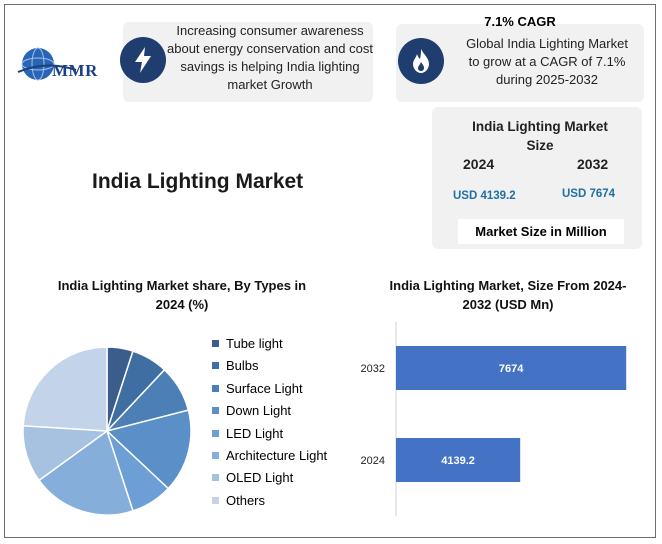  Describe the element at coordinates (547, 43) in the screenshot. I see `cagr-line: Global India Lighting Market` at that location.